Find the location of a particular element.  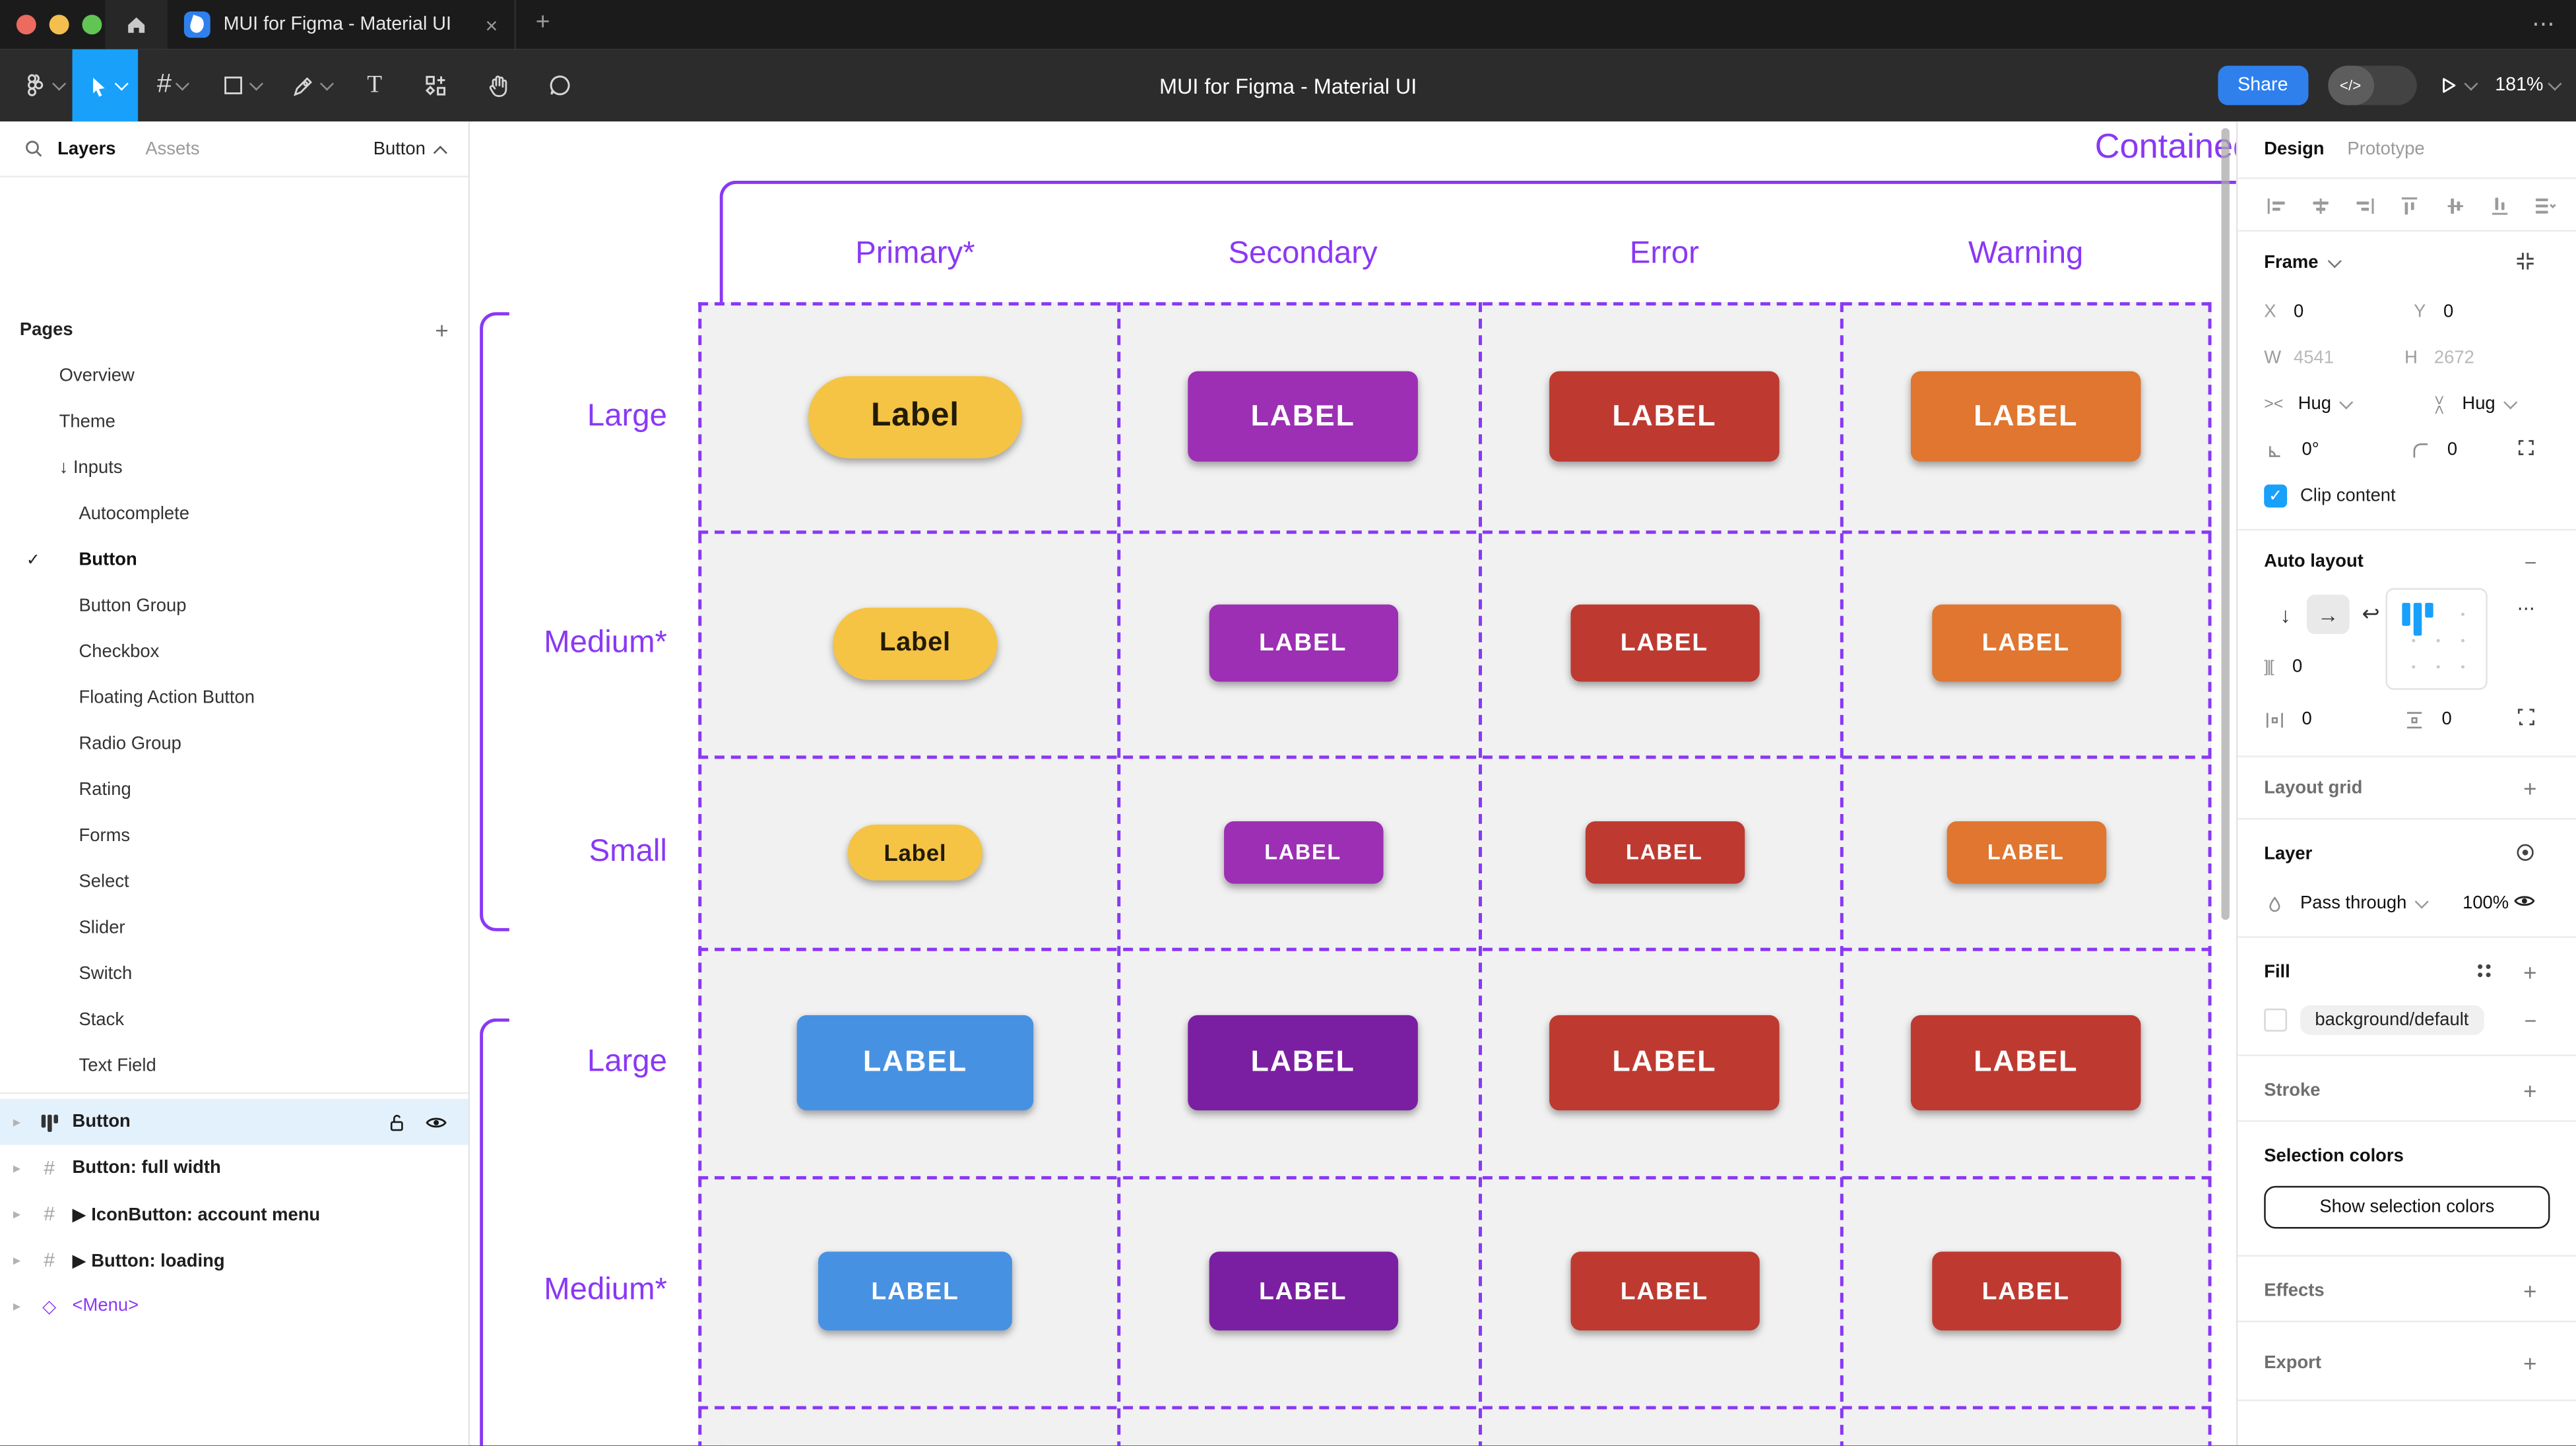

page-item: Stack is located at coordinates (234, 1020).